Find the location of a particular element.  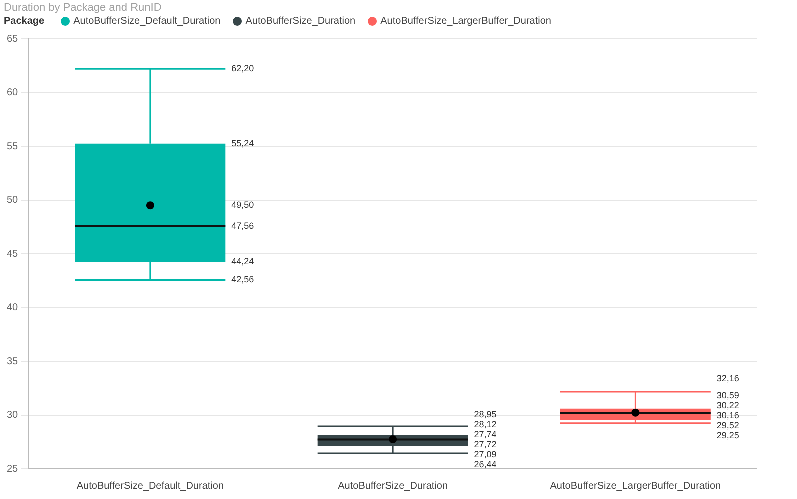

text: 30,22 is located at coordinates (728, 405).